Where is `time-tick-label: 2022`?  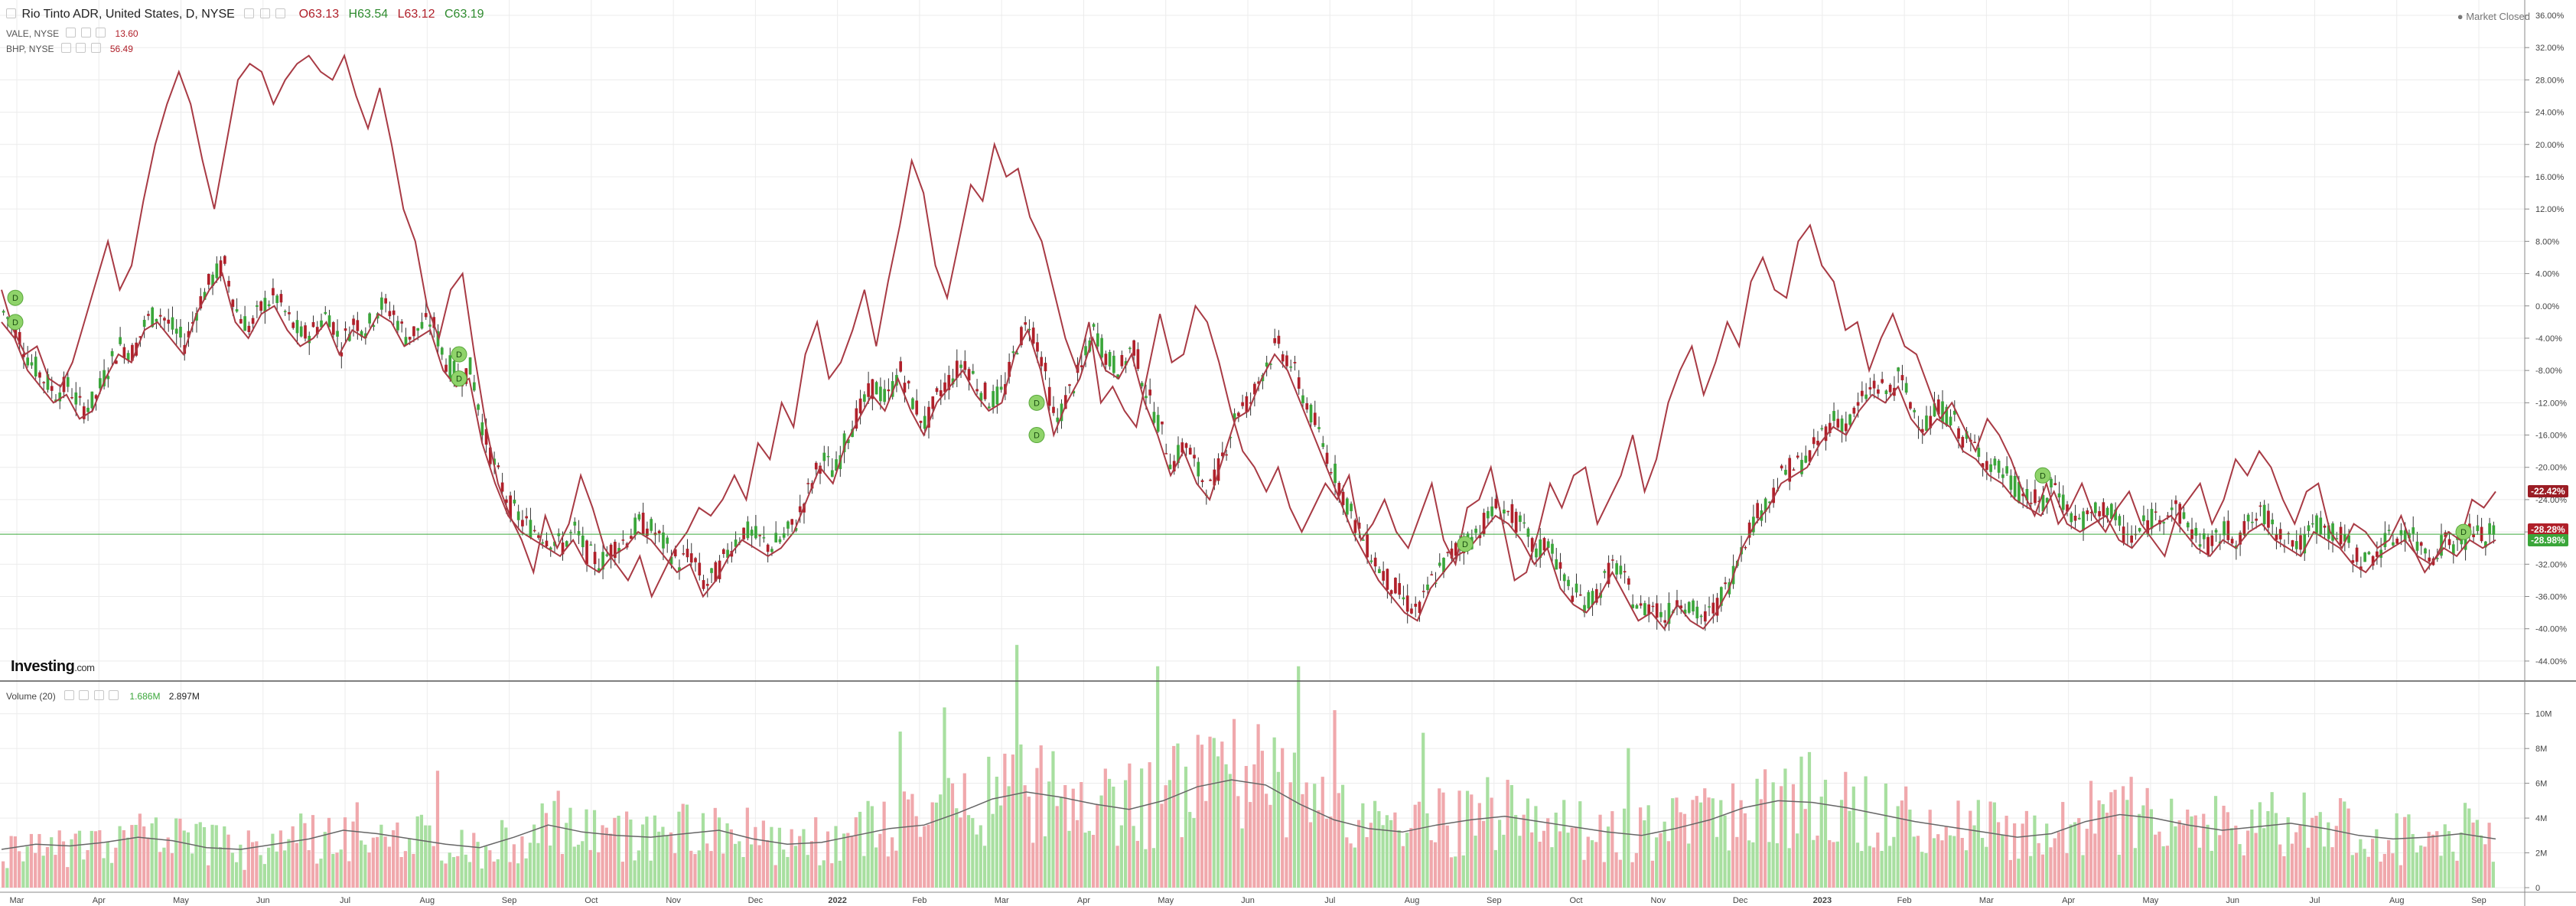 time-tick-label: 2022 is located at coordinates (837, 900).